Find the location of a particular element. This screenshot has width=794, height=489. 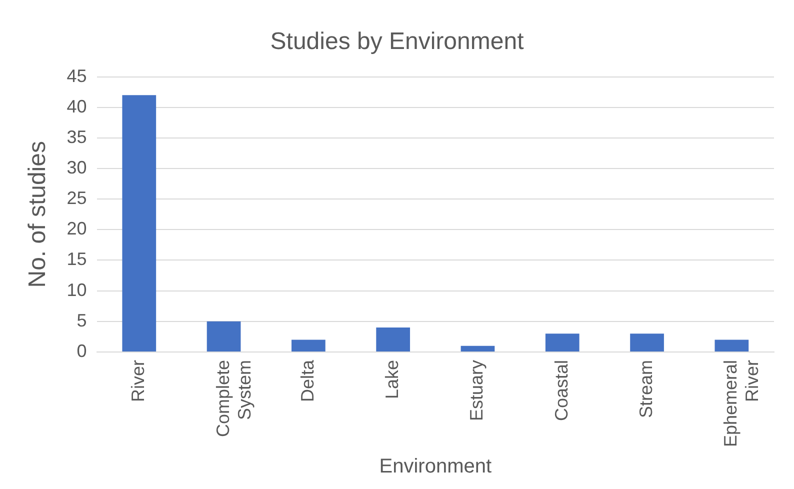

y-axis-title: No. of studies is located at coordinates (38, 214).